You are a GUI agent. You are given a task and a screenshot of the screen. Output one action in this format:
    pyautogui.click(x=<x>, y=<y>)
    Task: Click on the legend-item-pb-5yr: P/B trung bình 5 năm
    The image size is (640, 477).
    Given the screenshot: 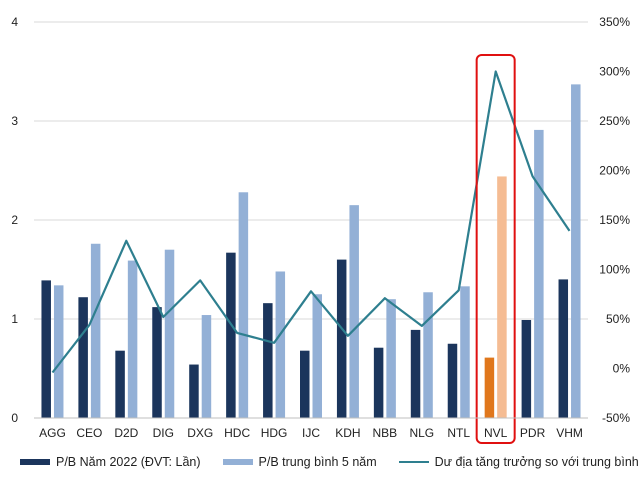 What is the action you would take?
    pyautogui.click(x=299, y=462)
    